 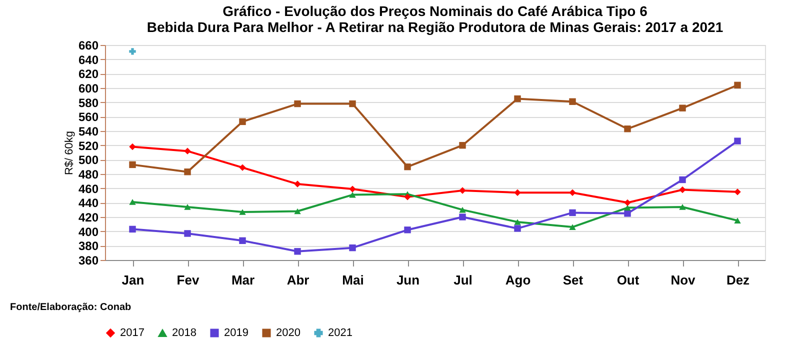 What do you see at coordinates (435, 19) in the screenshot?
I see `chart-title: Gráfico - Evolução dos Preços Nominais do Café Arábica Tipo 6 Bebida Dura Para Melhor - A Retirar na Região Produtora de Minas Gerais: 2017 a 2021` at bounding box center [435, 19].